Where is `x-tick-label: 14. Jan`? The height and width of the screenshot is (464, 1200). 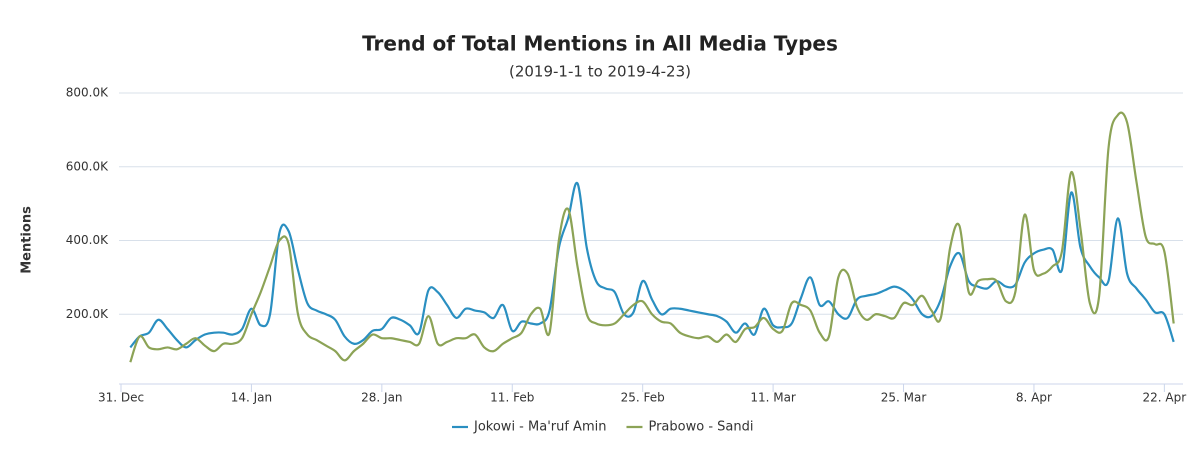 x-tick-label: 14. Jan is located at coordinates (251, 398).